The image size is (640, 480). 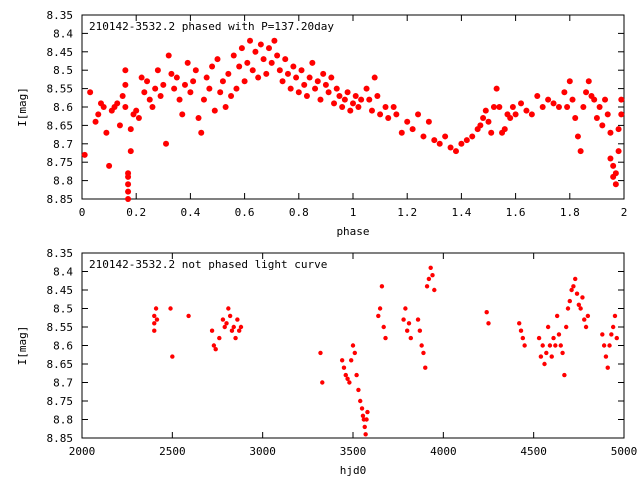 What do you see at coordinates (22, 107) in the screenshot?
I see `chart-1-y-axis-title: I[mag]` at bounding box center [22, 107].